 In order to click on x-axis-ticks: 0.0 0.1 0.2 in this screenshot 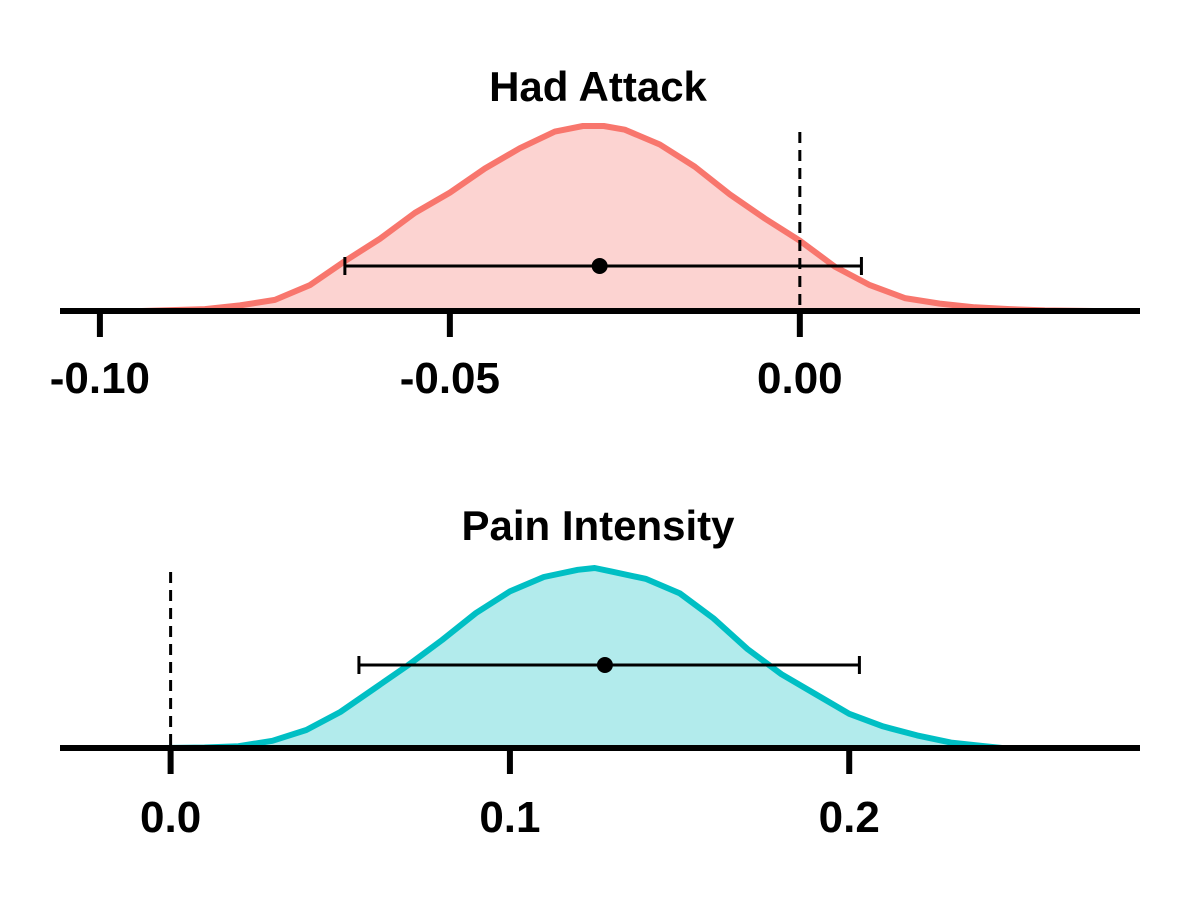, I will do `click(510, 795)`.